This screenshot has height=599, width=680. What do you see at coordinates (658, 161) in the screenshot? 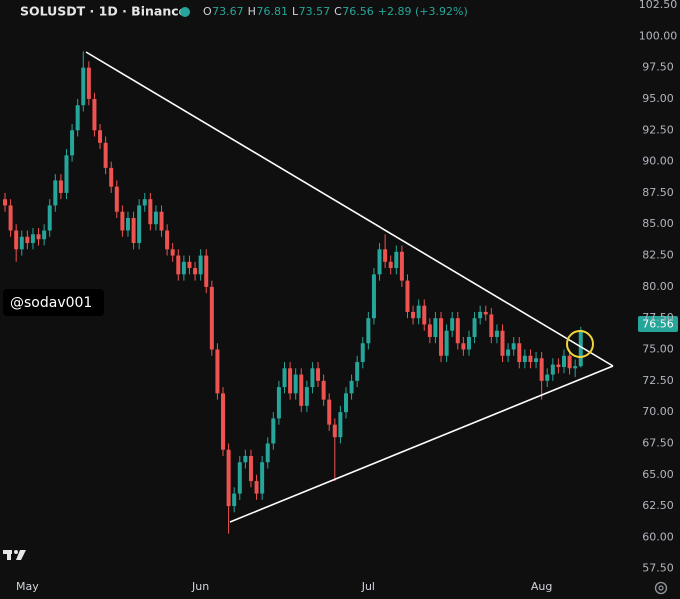
I see `y-tick-label: 90.00` at bounding box center [658, 161].